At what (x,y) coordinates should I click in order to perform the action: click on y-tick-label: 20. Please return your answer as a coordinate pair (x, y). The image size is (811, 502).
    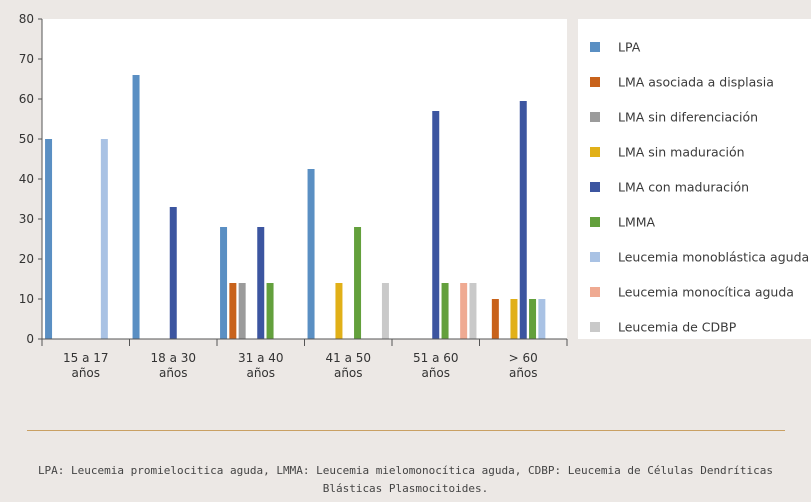
    Looking at the image, I should click on (26, 259).